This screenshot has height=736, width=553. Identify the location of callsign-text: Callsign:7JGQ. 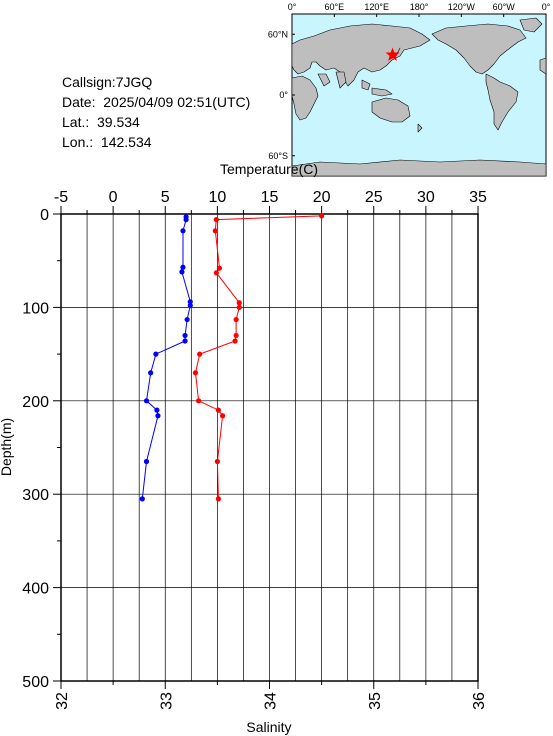
(107, 82).